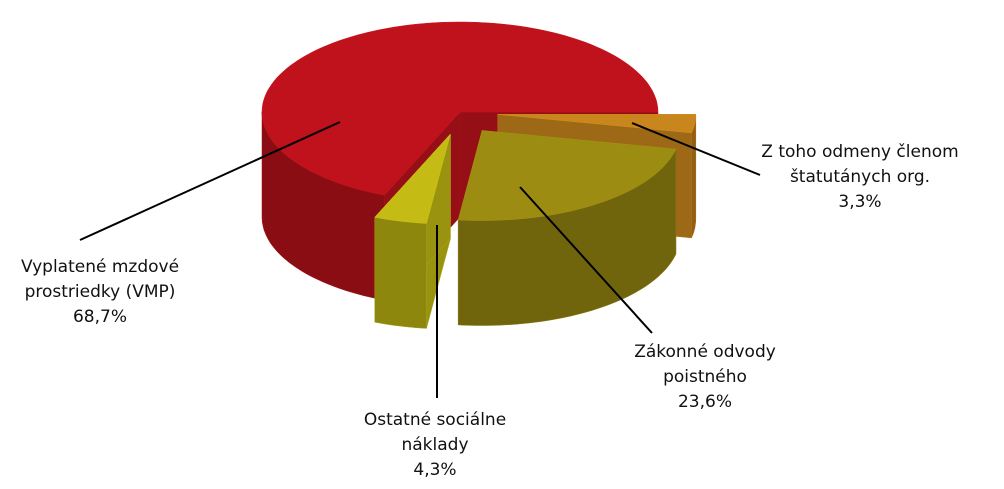 The image size is (1004, 489). I want to click on value-label: 3,3%, so click(860, 202).